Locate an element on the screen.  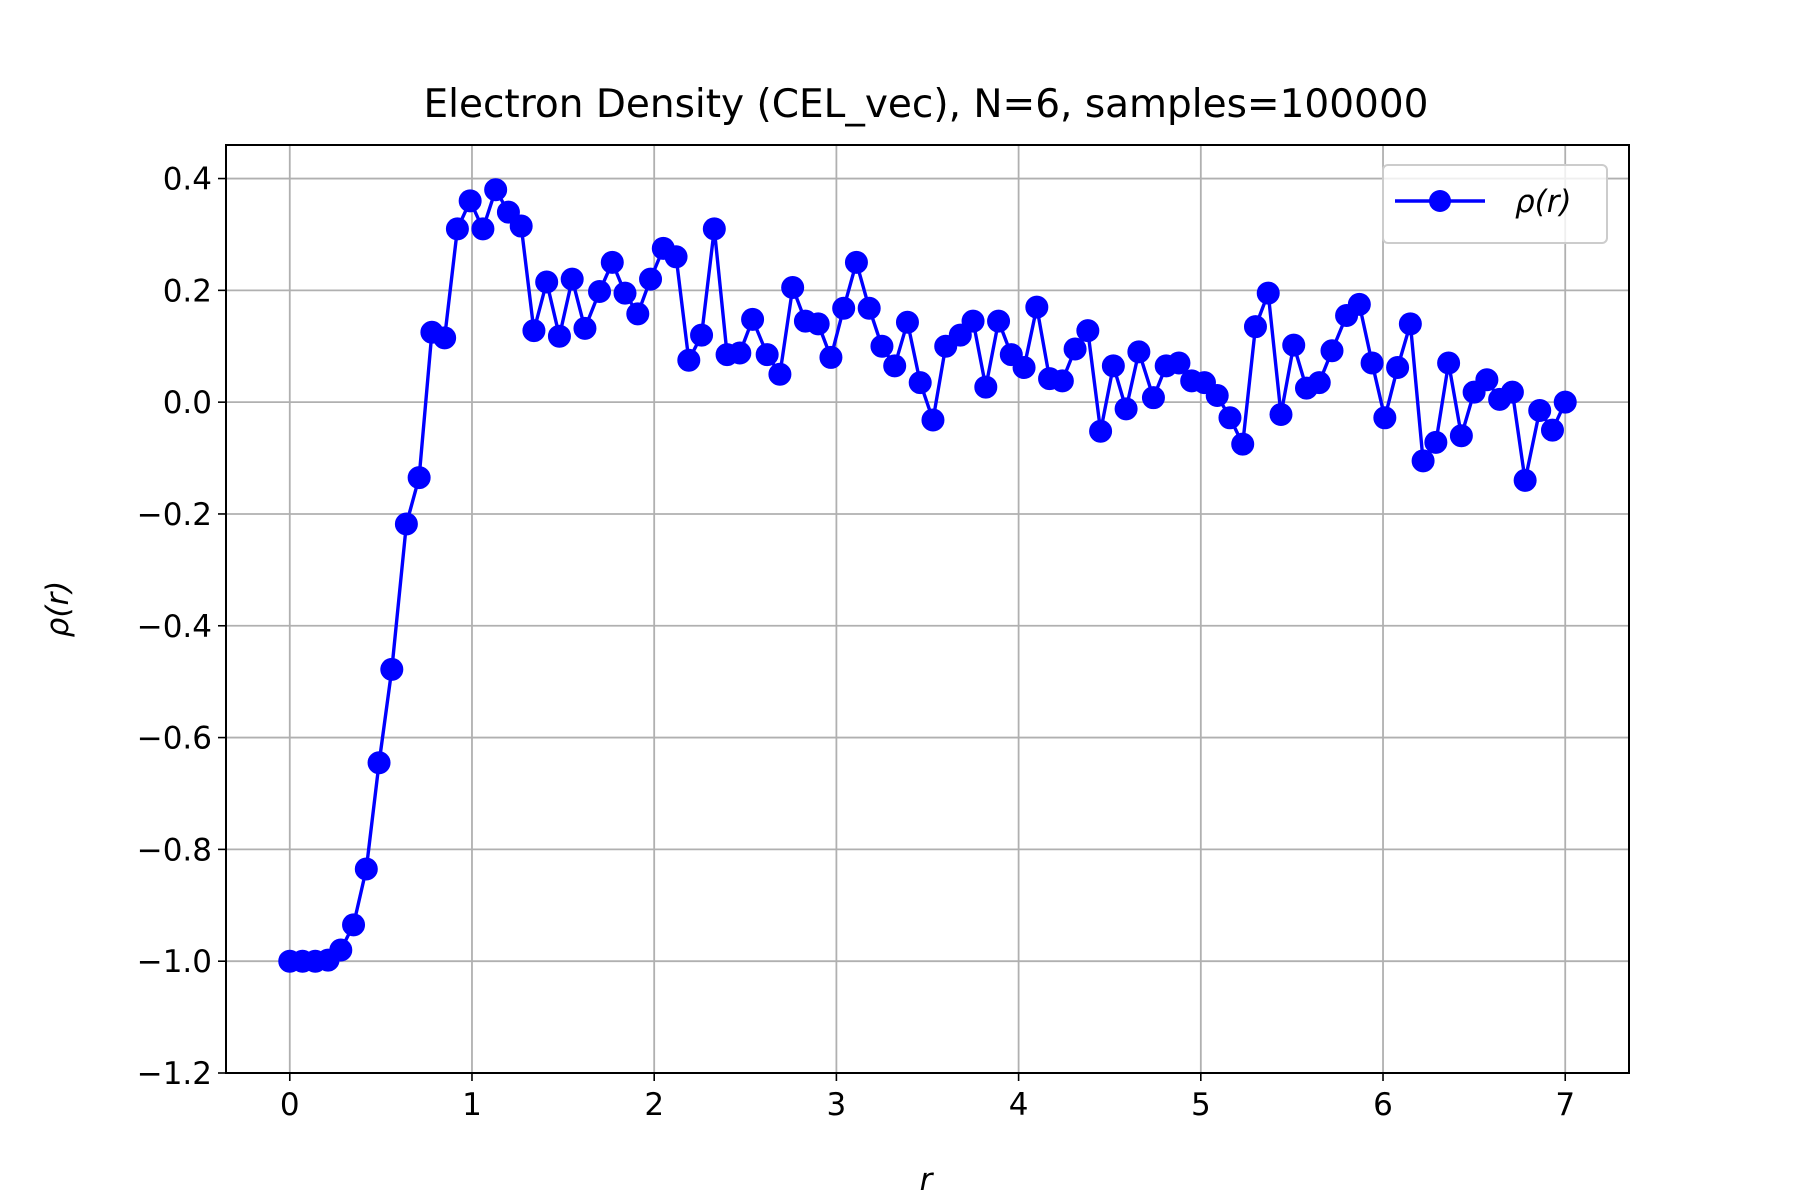
x-tick-label: 4 is located at coordinates (1019, 1105).